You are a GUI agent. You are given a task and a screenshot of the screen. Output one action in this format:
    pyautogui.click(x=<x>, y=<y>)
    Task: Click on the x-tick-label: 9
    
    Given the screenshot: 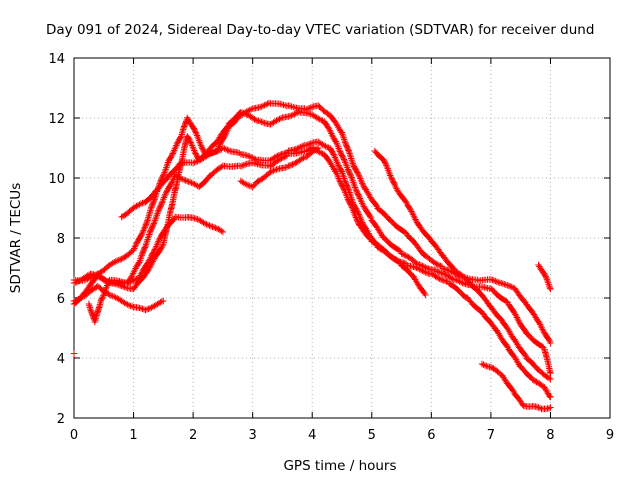 What is the action you would take?
    pyautogui.click(x=610, y=435)
    